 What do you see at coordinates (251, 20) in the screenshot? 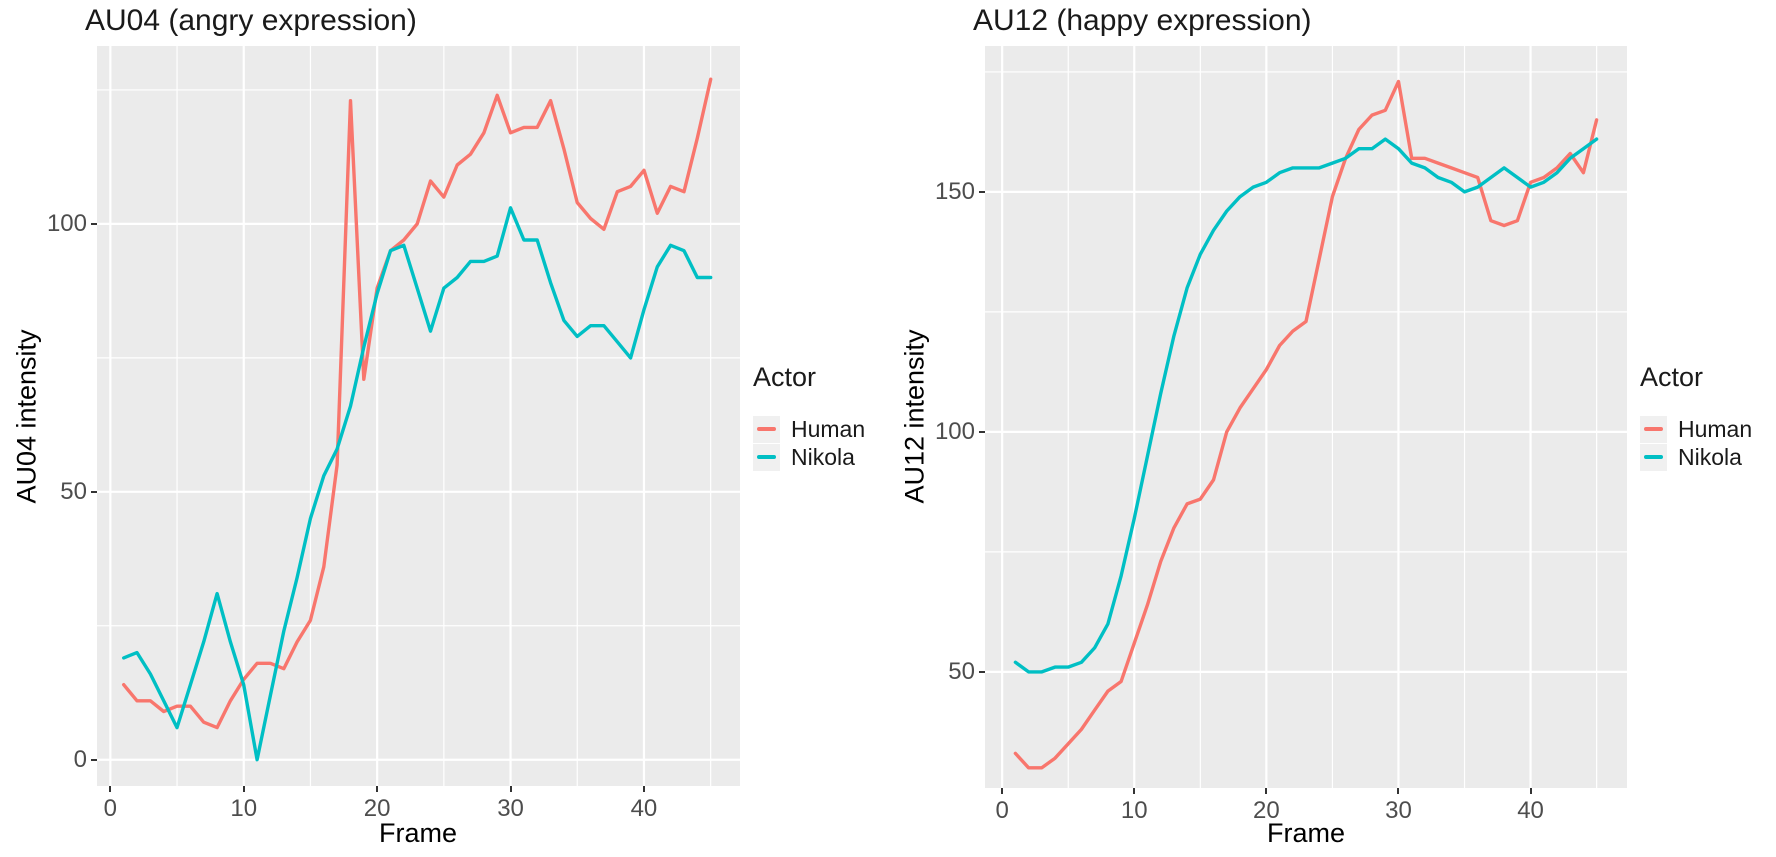
I see `chart-title-au04: AU04 (angry expression)` at bounding box center [251, 20].